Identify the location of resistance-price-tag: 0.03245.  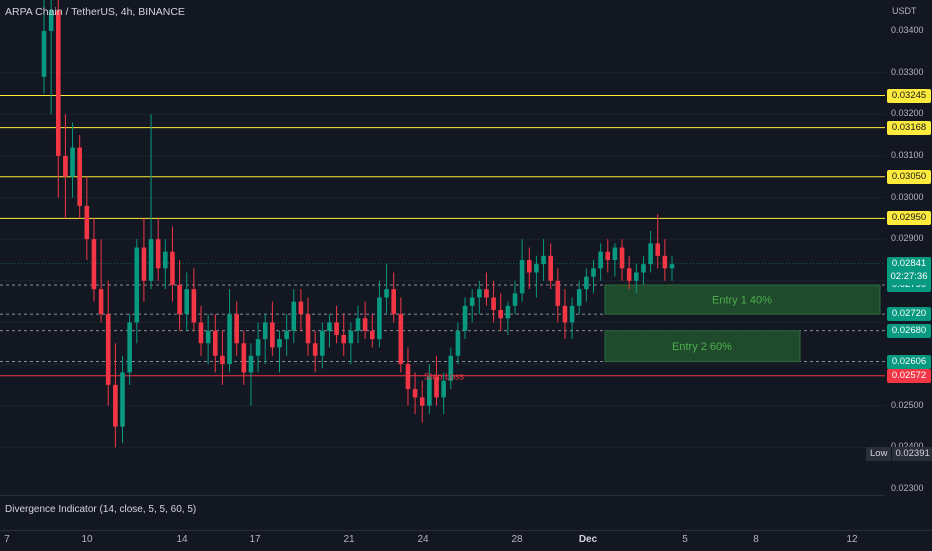
(909, 95).